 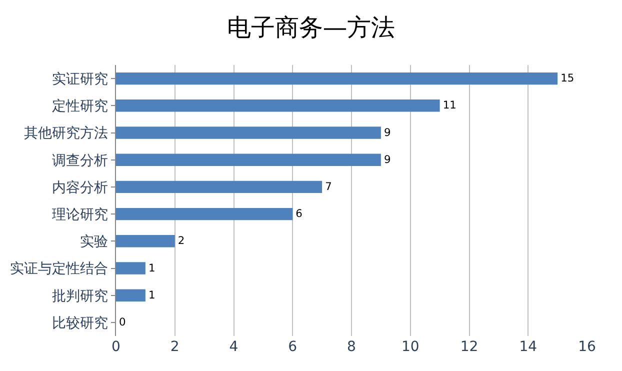 I want to click on x-tick-label: 8, so click(x=351, y=347).